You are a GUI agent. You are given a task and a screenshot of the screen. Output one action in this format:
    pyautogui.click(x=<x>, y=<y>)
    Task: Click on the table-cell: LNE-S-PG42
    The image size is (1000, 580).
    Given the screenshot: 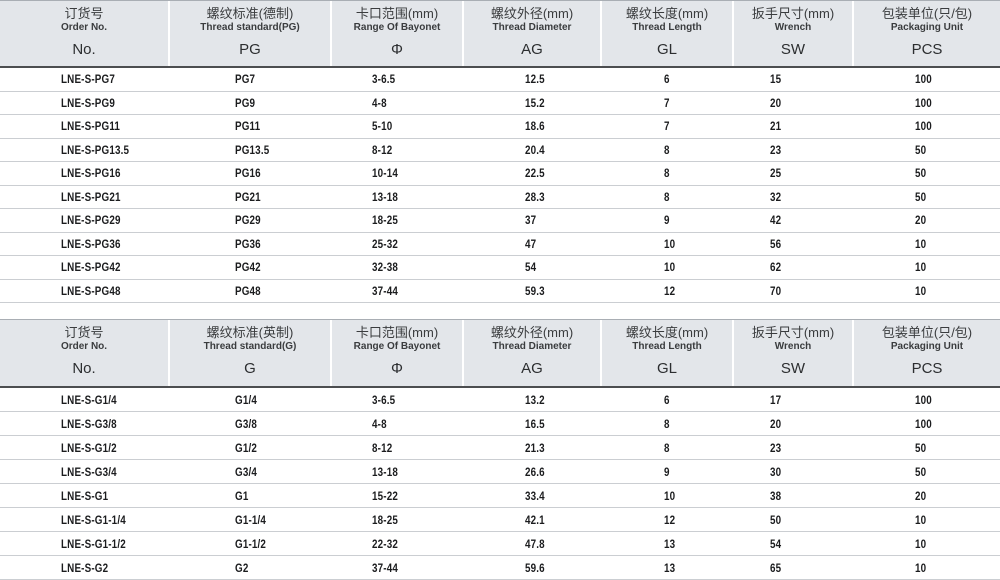 What is the action you would take?
    pyautogui.click(x=84, y=267)
    